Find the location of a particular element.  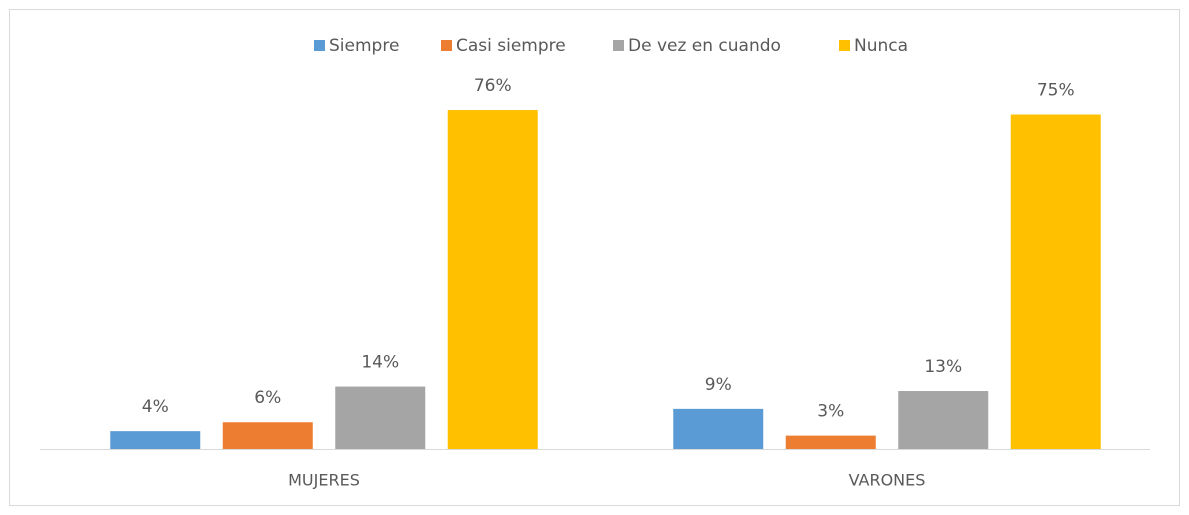

data-label: 14% is located at coordinates (380, 363).